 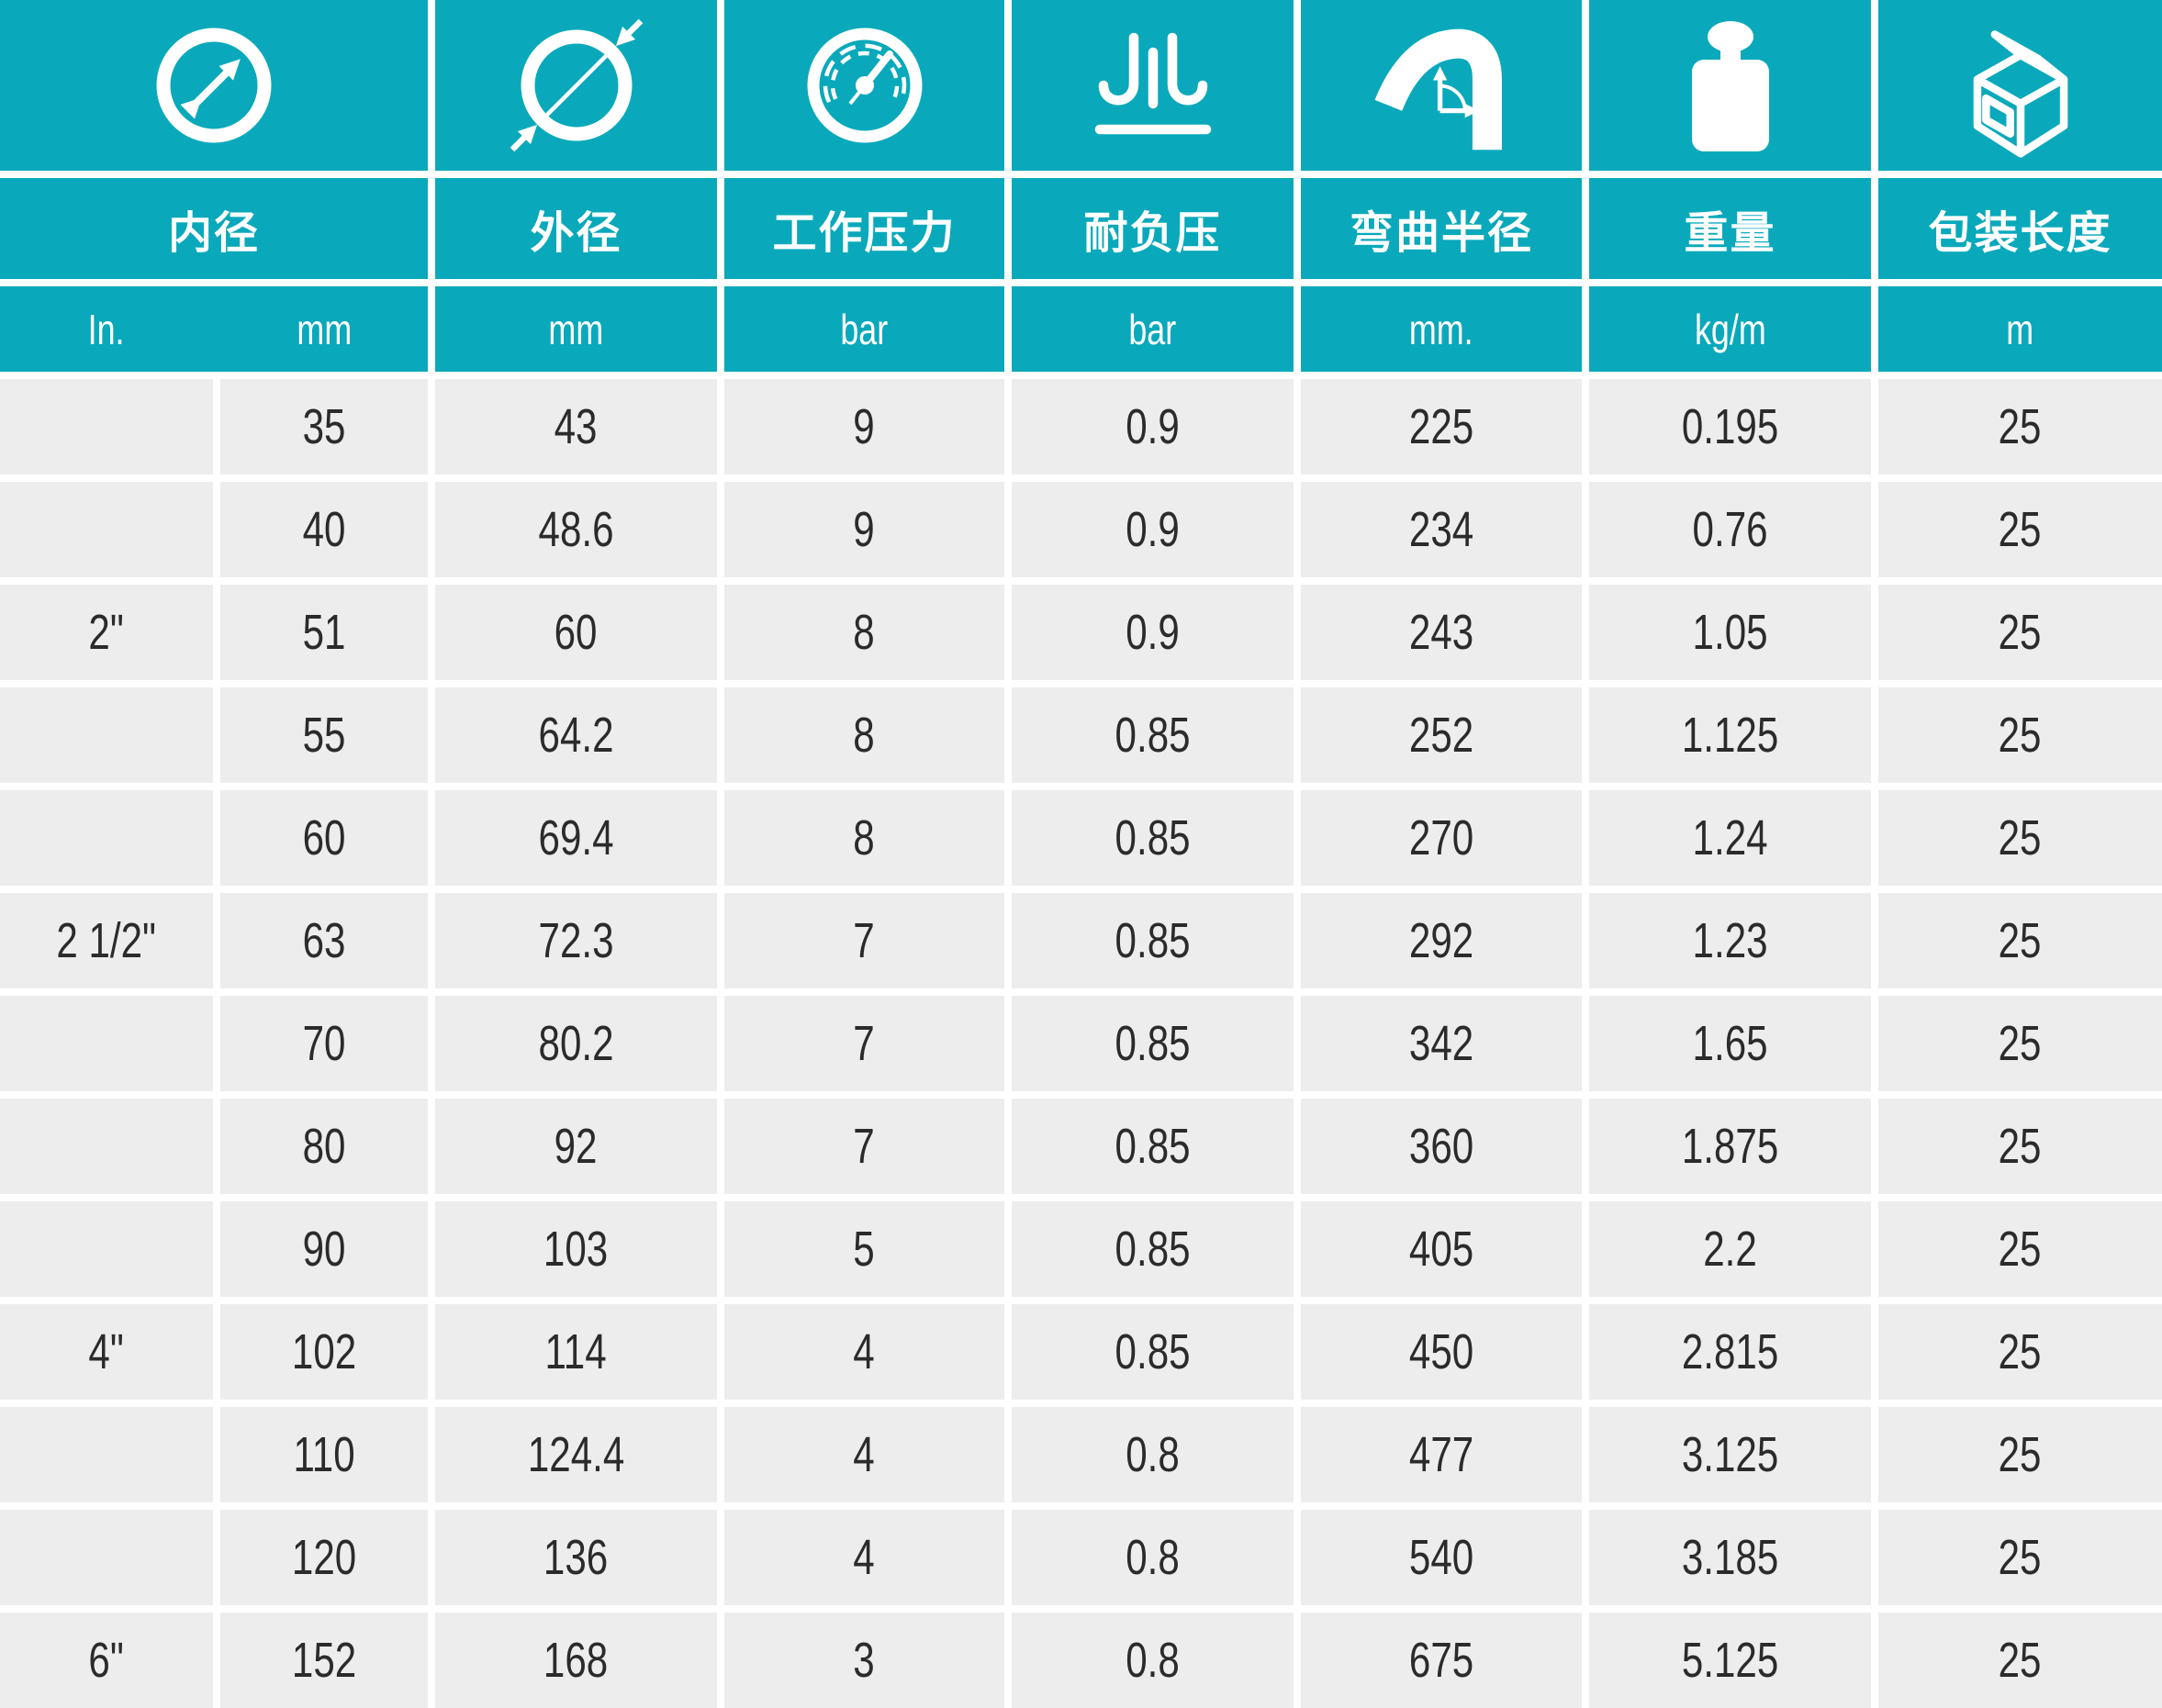 I want to click on data-cell: 8, so click(x=864, y=632).